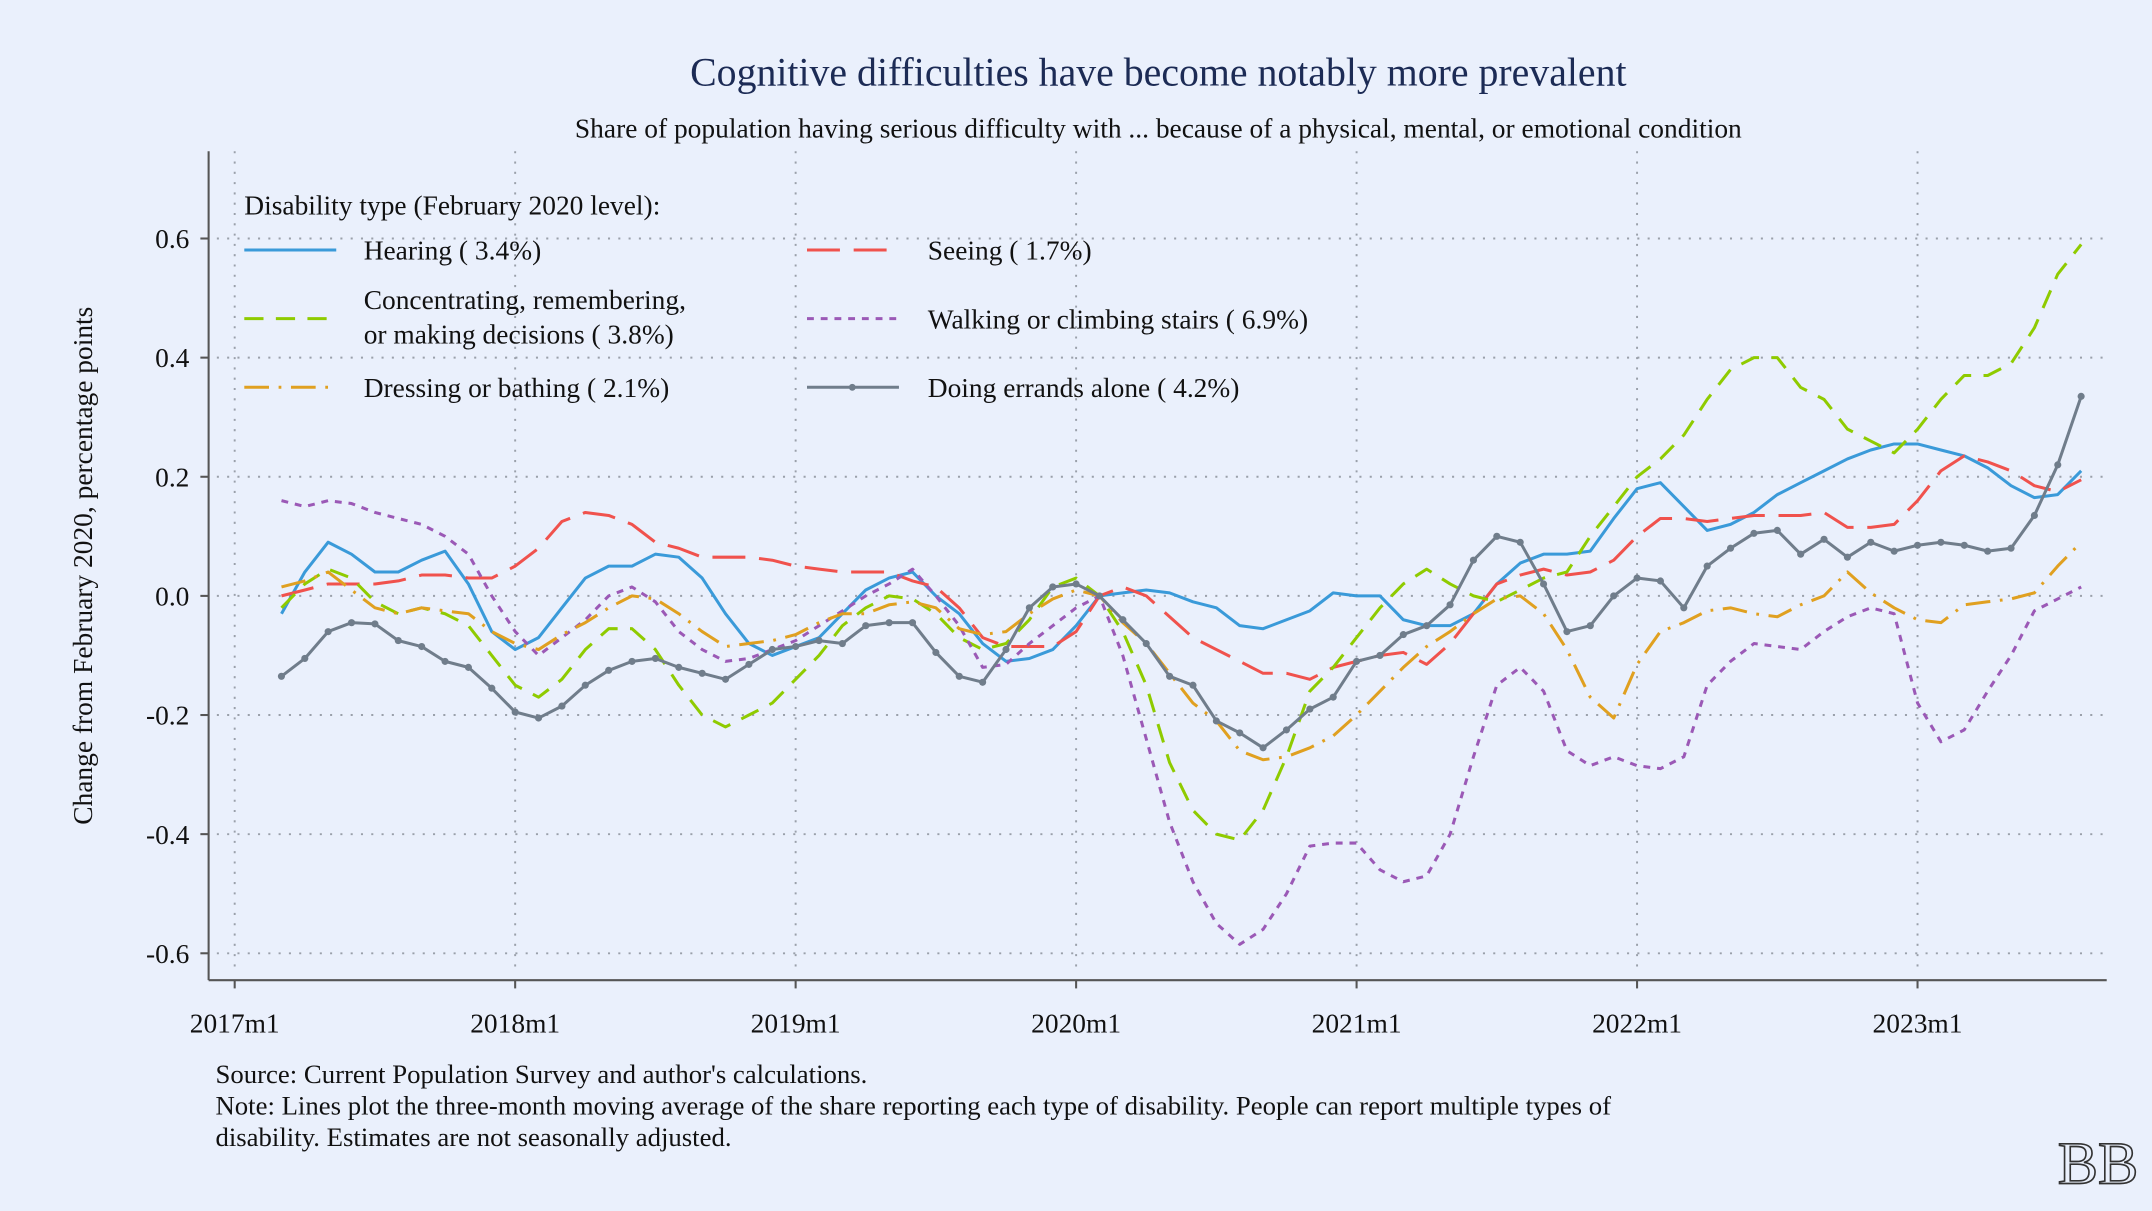 Image resolution: width=2152 pixels, height=1211 pixels. I want to click on x-tick-label: 2021m1, so click(1357, 1023).